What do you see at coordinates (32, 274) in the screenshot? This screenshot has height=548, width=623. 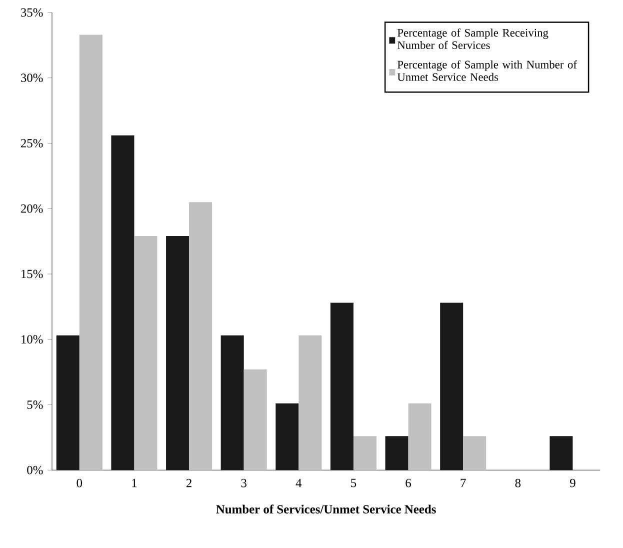 I see `y-tick-label: 15%` at bounding box center [32, 274].